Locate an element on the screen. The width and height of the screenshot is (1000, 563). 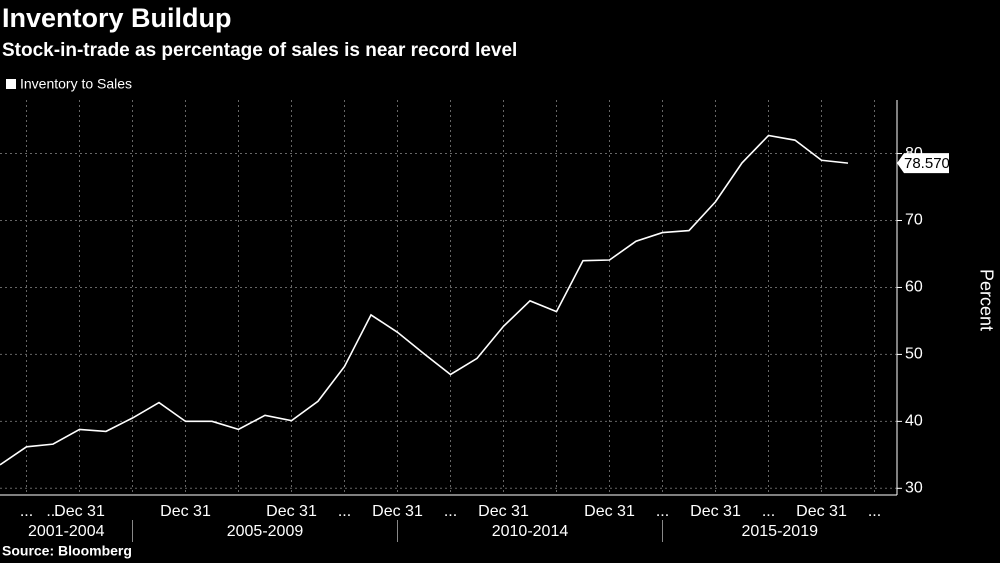
group-label: 2015-2019 is located at coordinates (779, 531).